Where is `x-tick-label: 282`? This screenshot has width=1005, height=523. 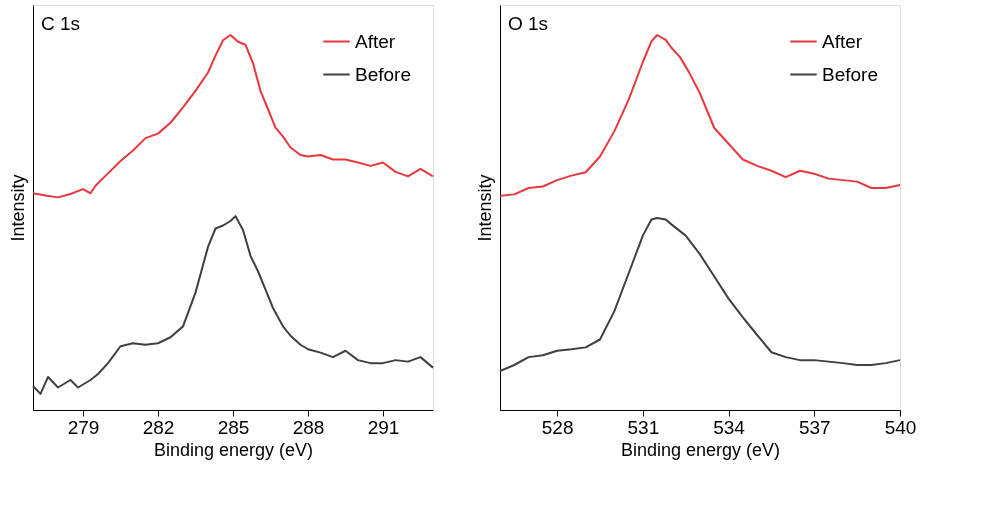 x-tick-label: 282 is located at coordinates (158, 427).